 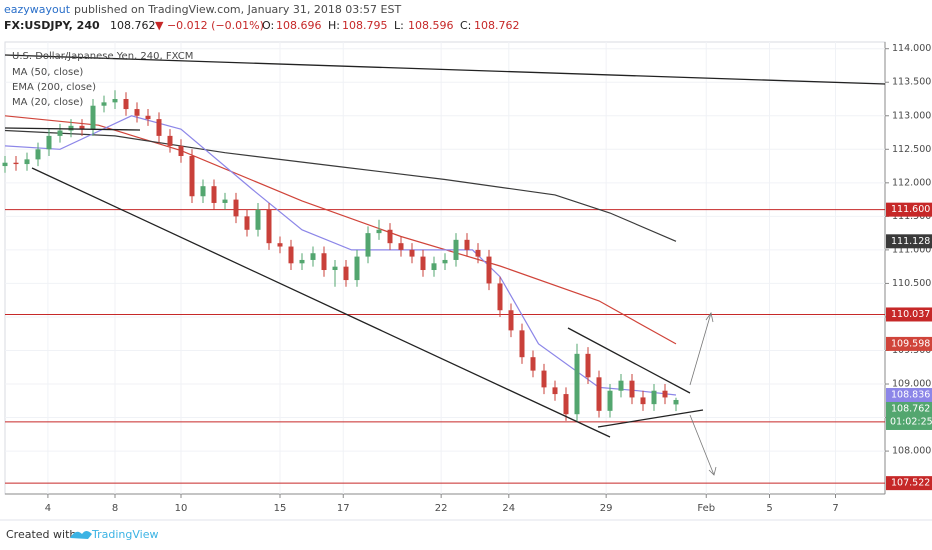 I want to click on indicator-tag: 108.836, so click(x=910, y=395).